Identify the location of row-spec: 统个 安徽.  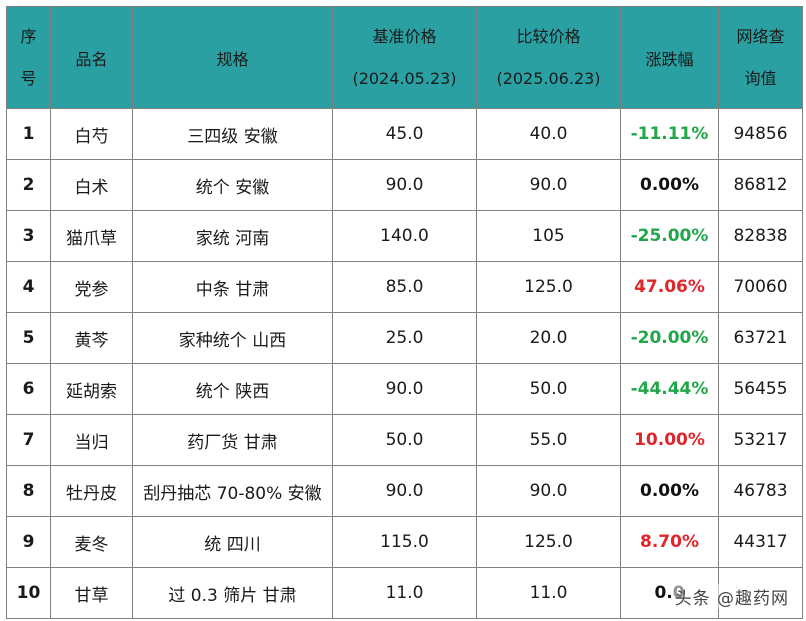
(232, 185).